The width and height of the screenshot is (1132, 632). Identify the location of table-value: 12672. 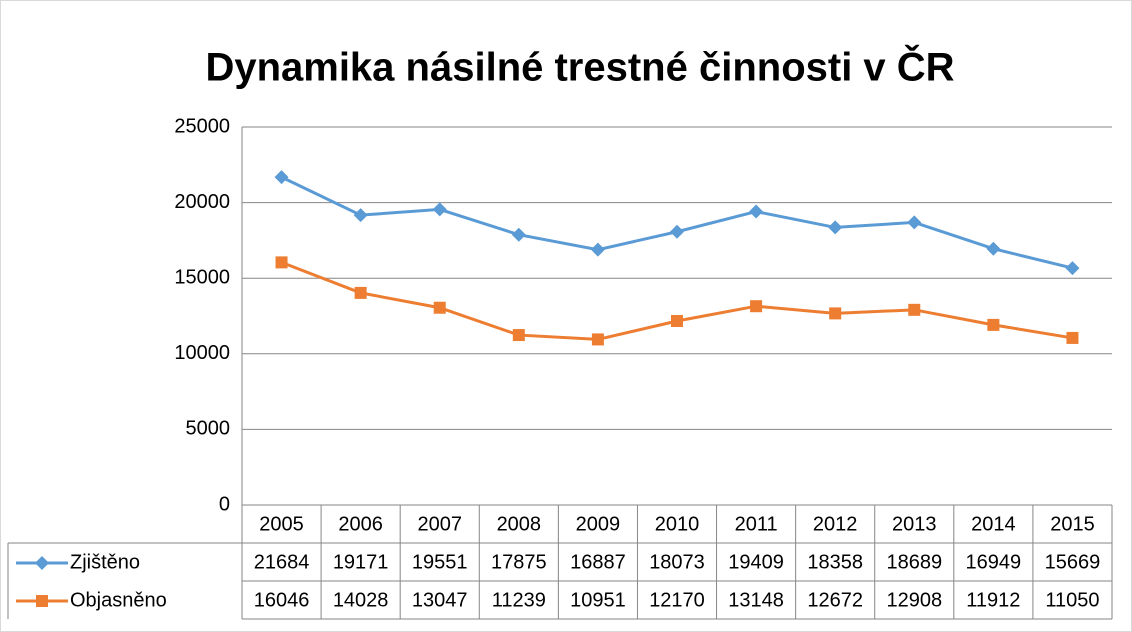
(835, 600).